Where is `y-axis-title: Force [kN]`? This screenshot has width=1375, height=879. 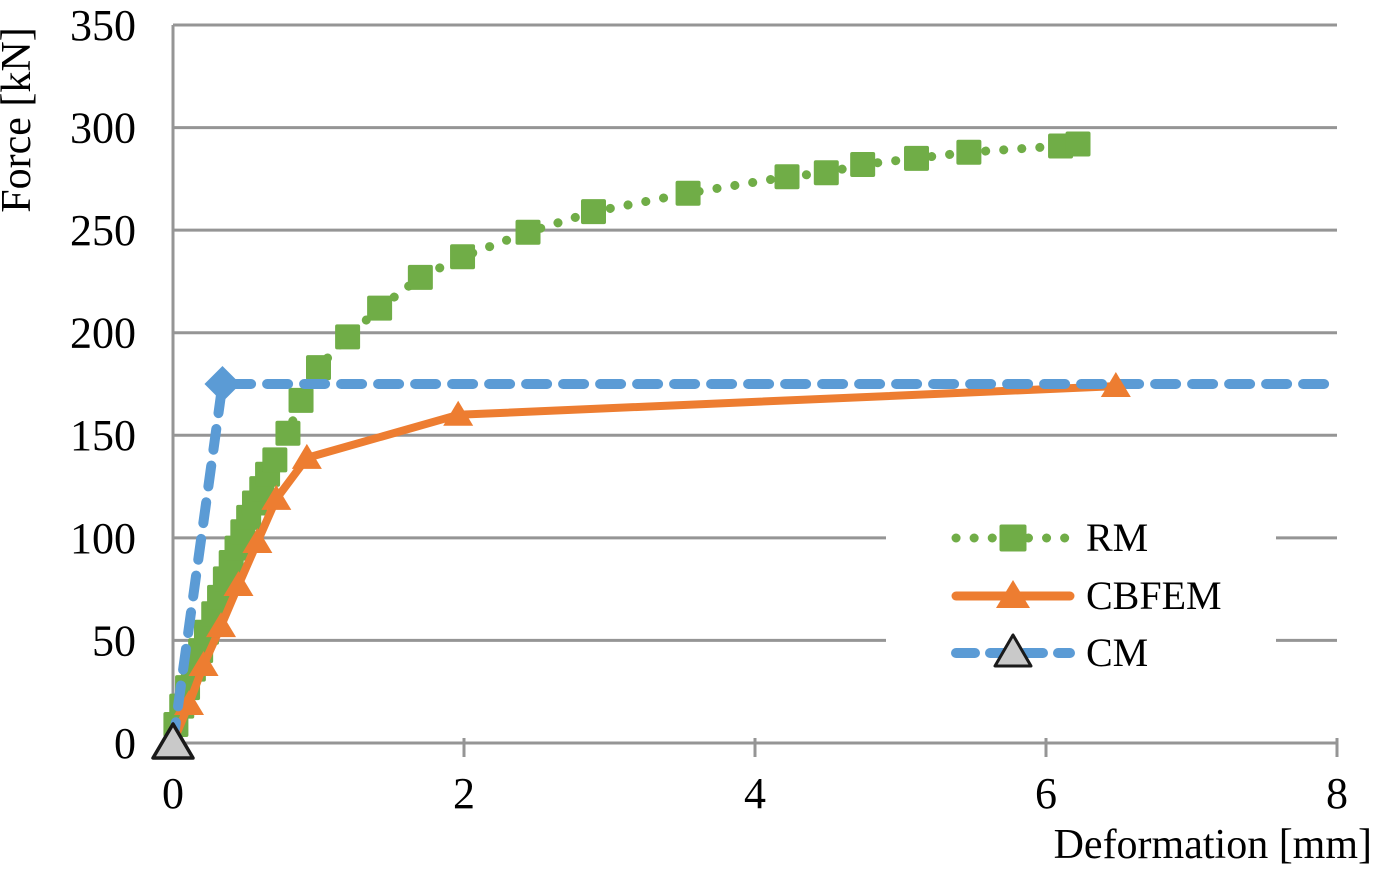
y-axis-title: Force [kN] is located at coordinates (20, 119).